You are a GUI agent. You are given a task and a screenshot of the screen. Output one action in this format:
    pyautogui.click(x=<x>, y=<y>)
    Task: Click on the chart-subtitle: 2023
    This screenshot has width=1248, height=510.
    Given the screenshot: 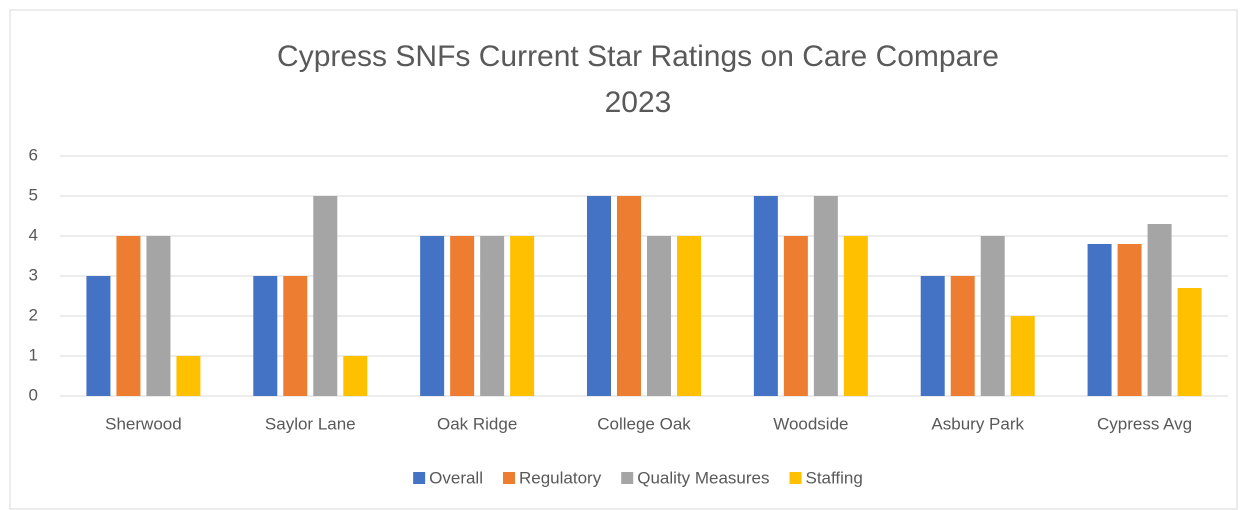 What is the action you would take?
    pyautogui.click(x=638, y=102)
    